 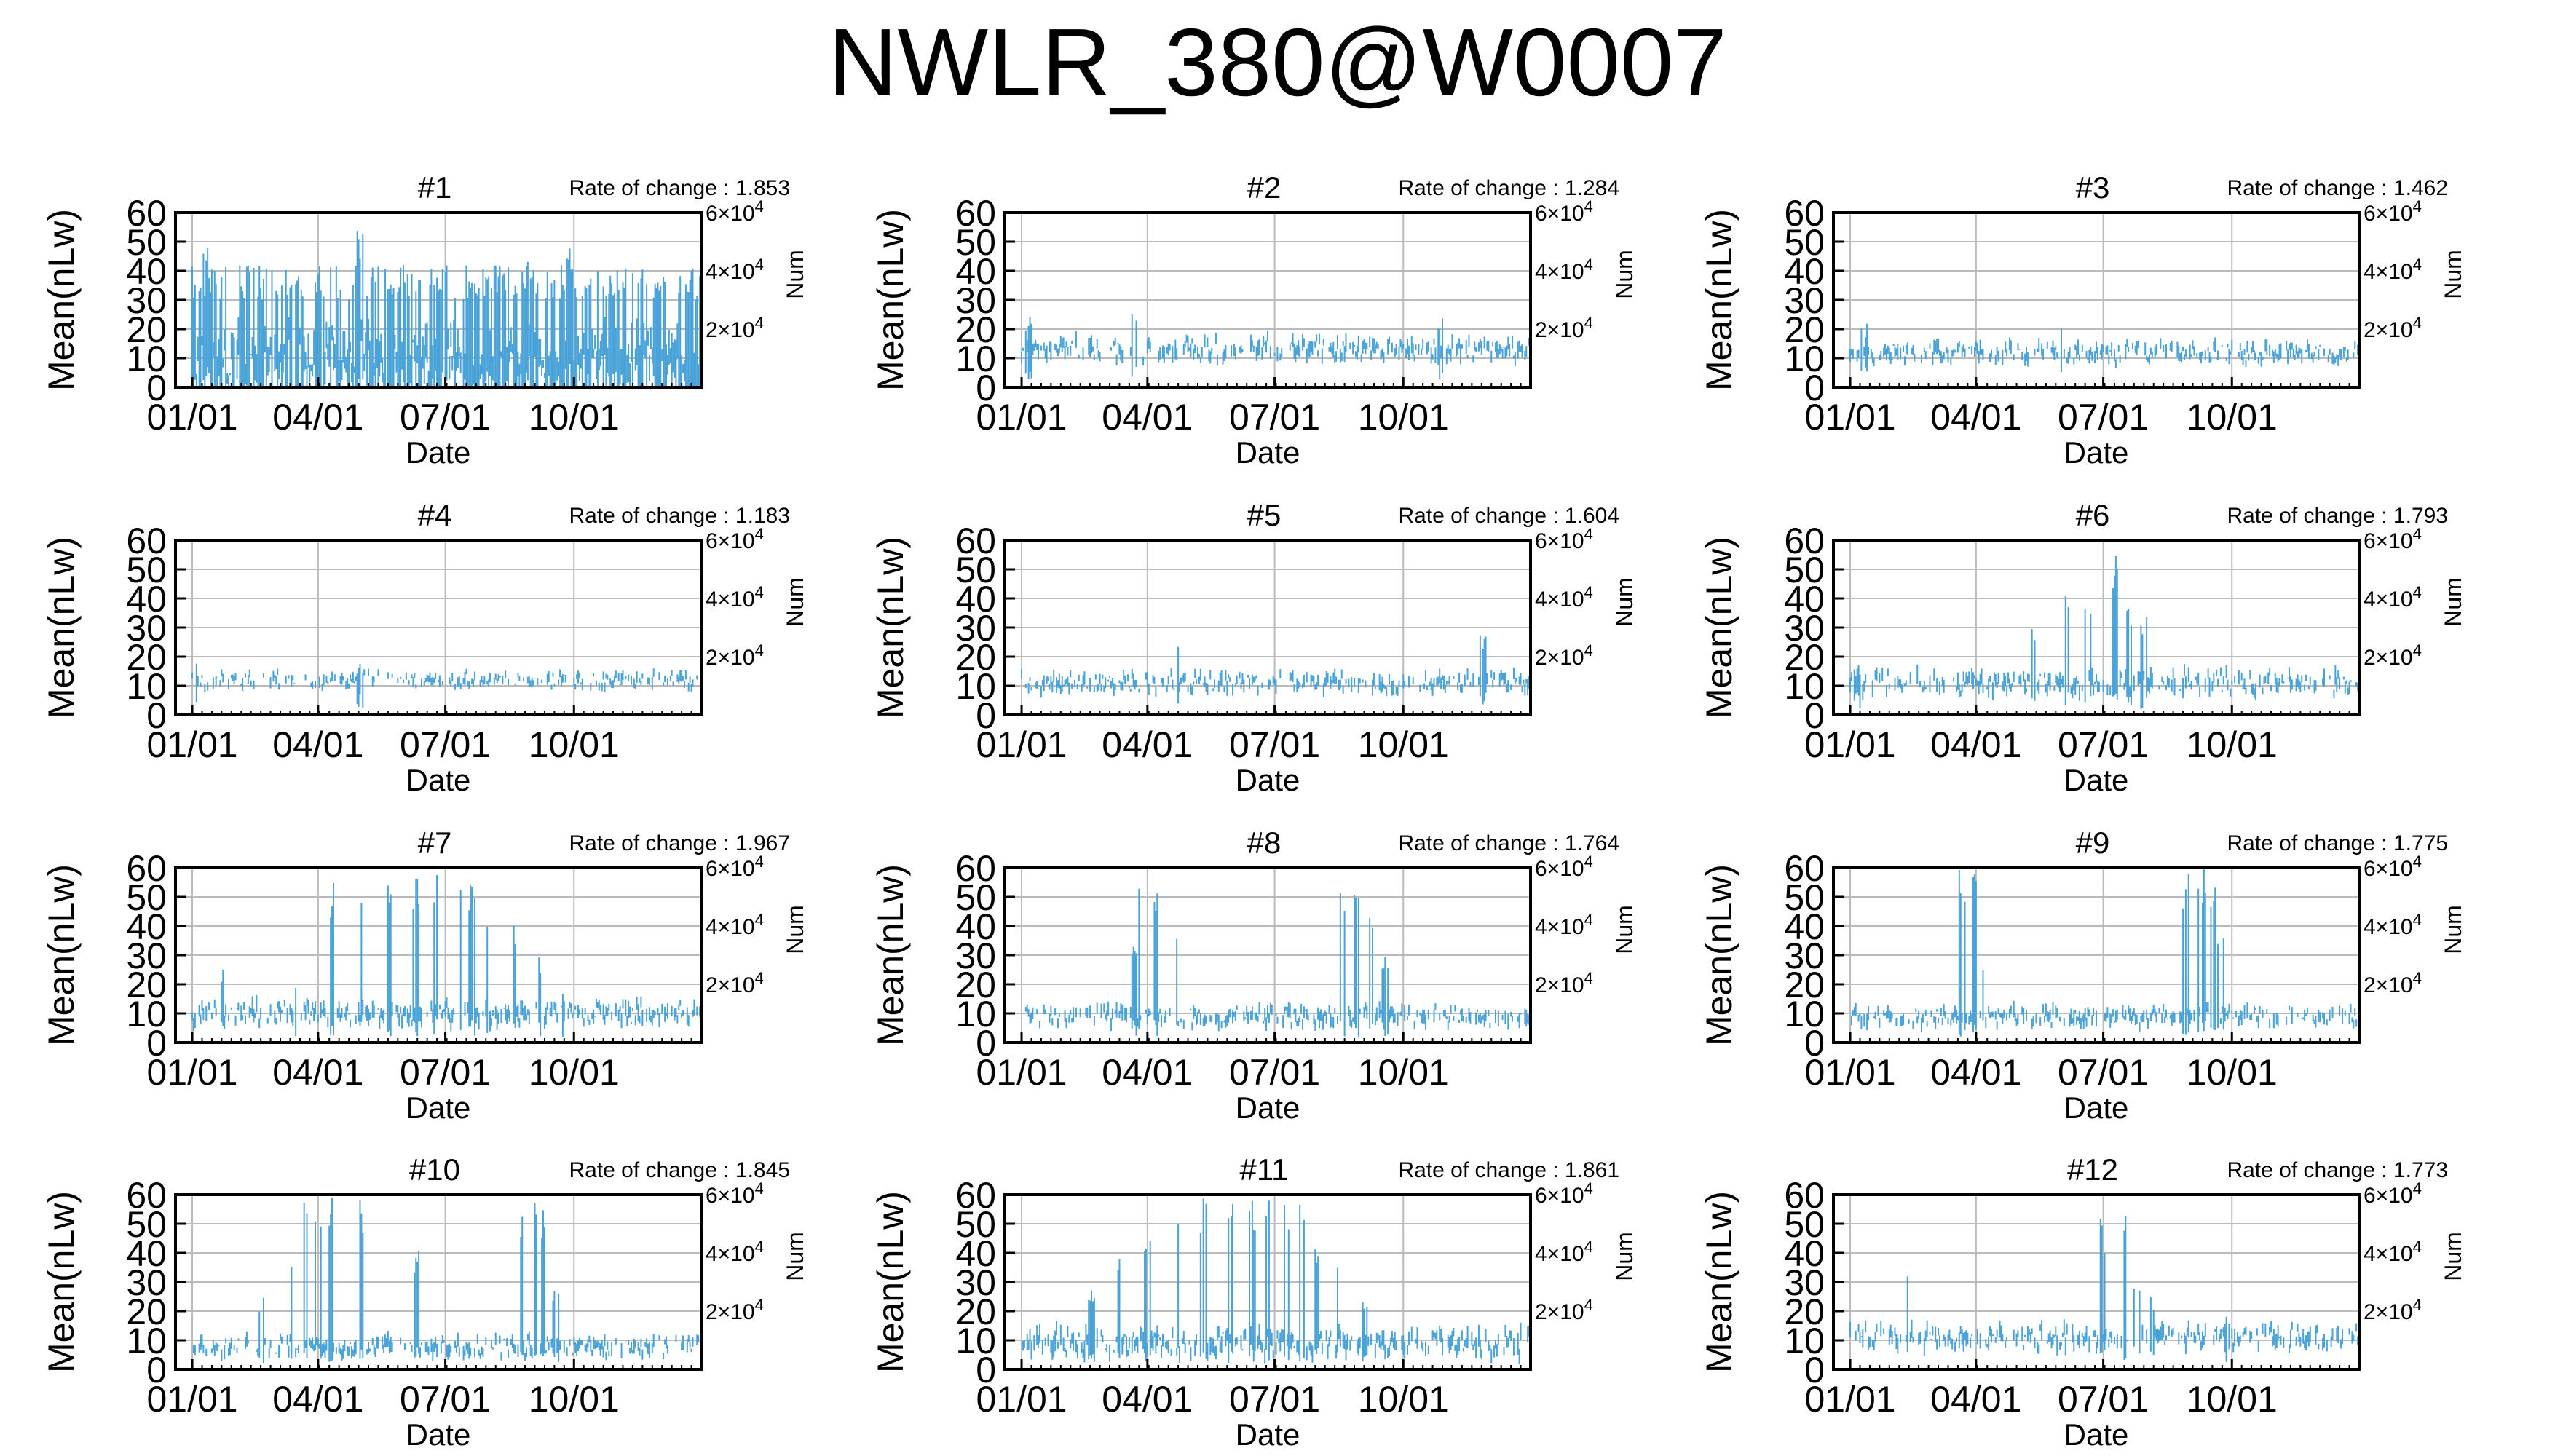 I want to click on rate-of-change-label: Rate of change : 1.775, so click(x=2337, y=843).